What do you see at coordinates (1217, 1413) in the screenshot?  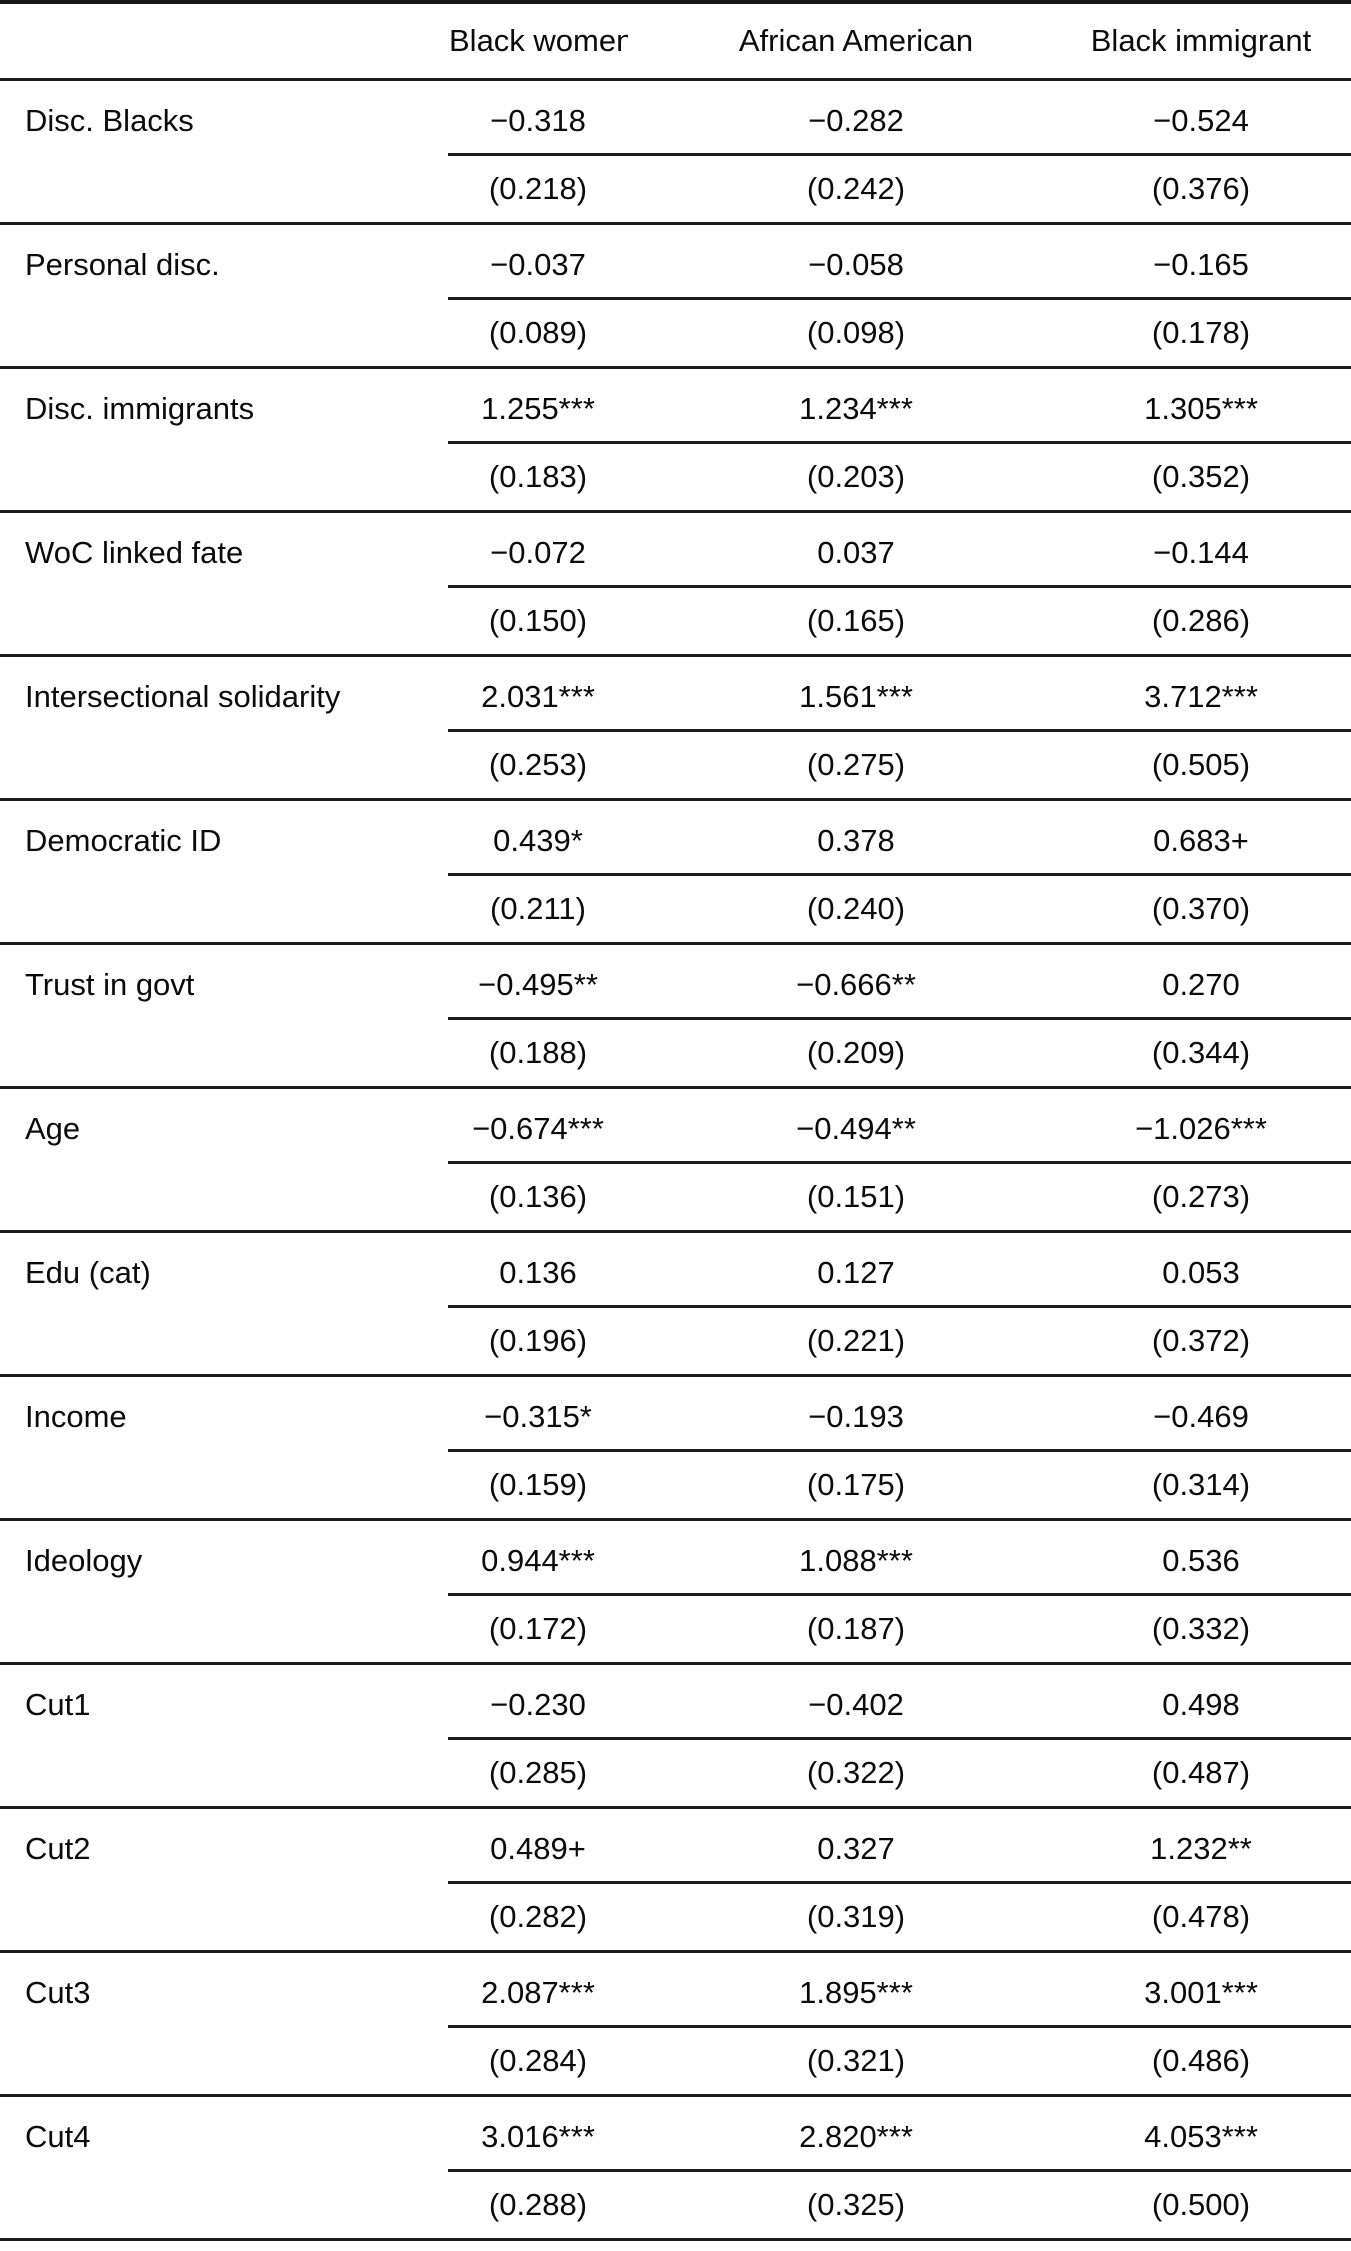 I see `coefficient-value: −0.469` at bounding box center [1217, 1413].